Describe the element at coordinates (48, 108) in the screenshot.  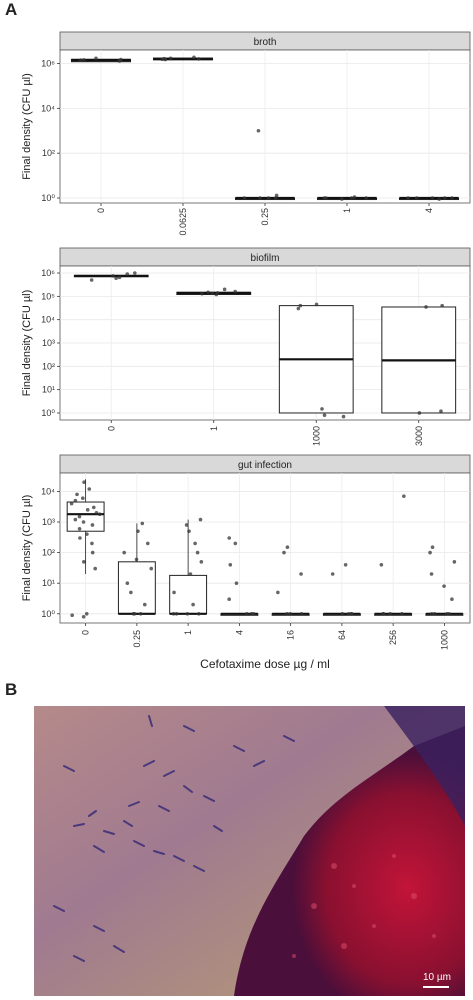
I see `y-tick-label: 10⁴` at that location.